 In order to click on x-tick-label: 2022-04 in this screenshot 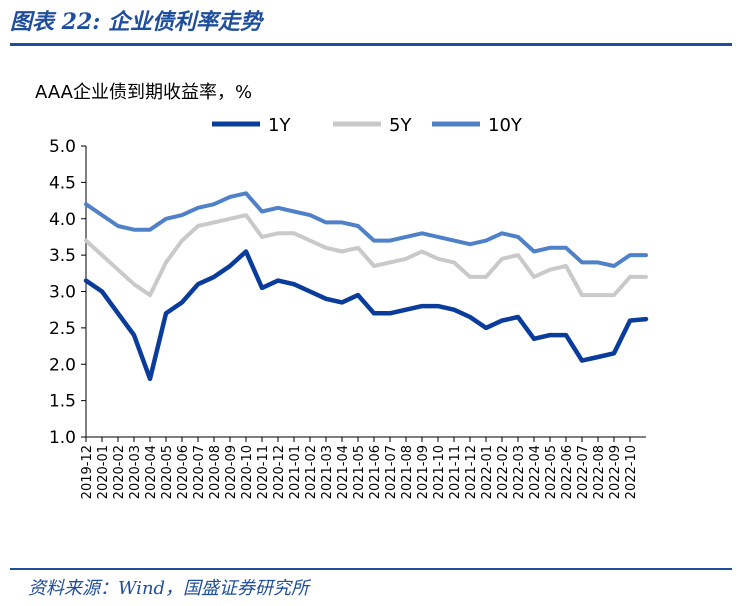, I will do `click(535, 472)`.